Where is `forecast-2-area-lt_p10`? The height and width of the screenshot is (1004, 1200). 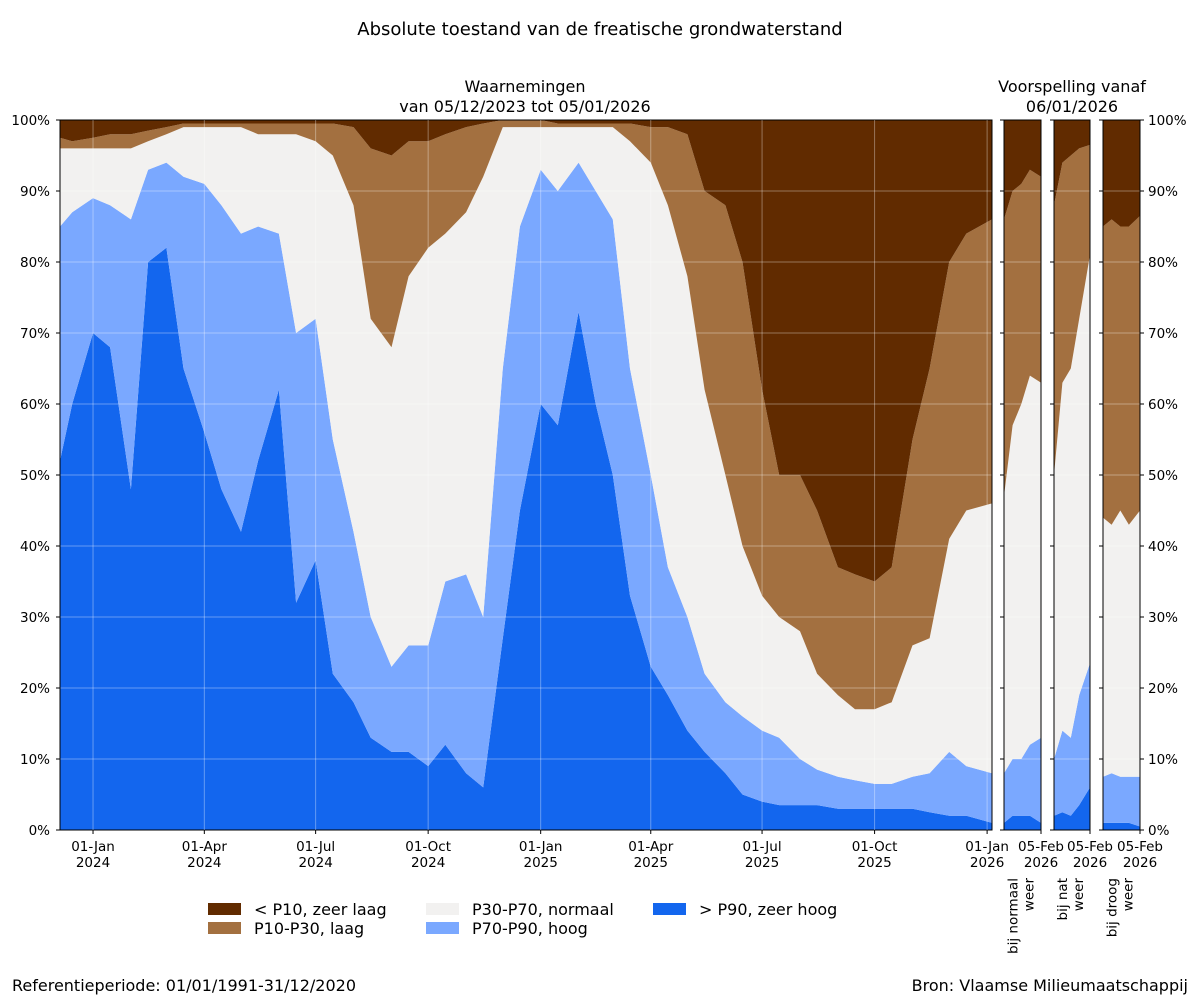
forecast-2-area-lt_p10 is located at coordinates (1121, 173).